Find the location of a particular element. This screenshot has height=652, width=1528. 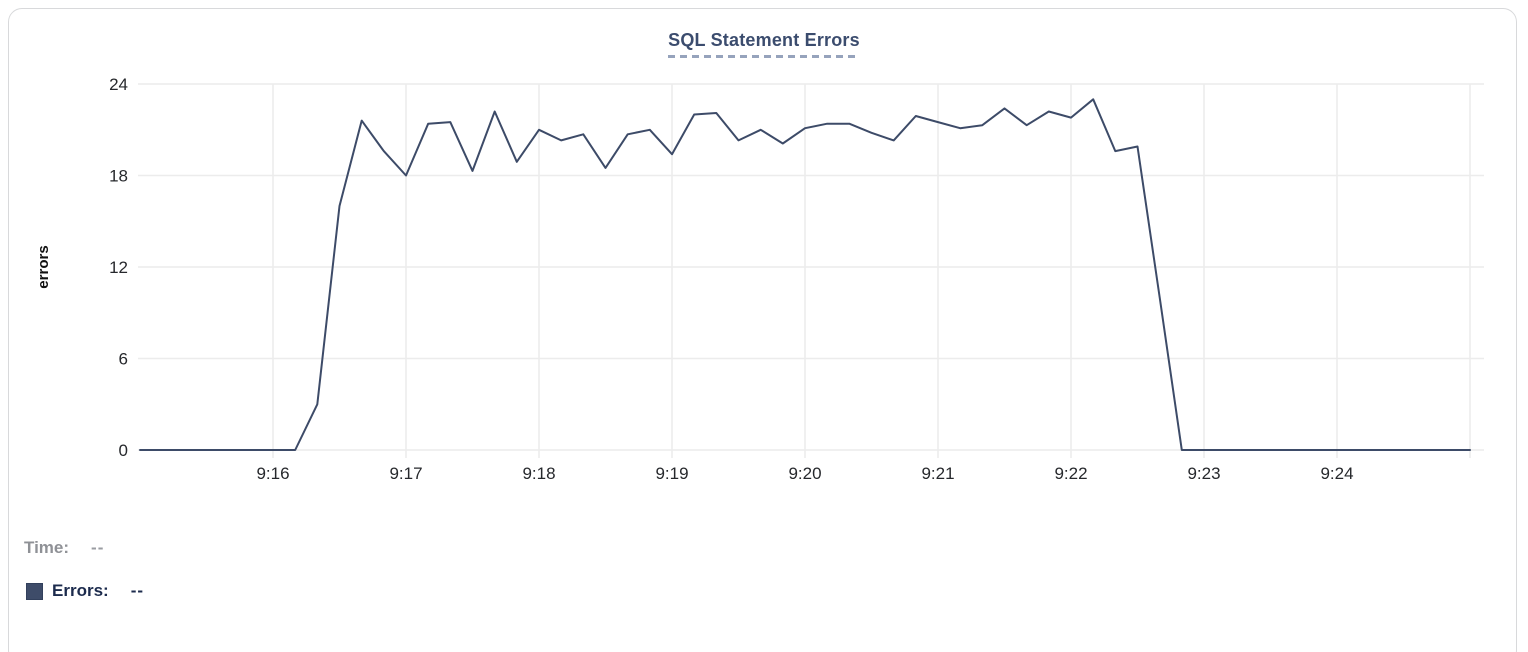

svg-text: 9:21 is located at coordinates (937, 473).